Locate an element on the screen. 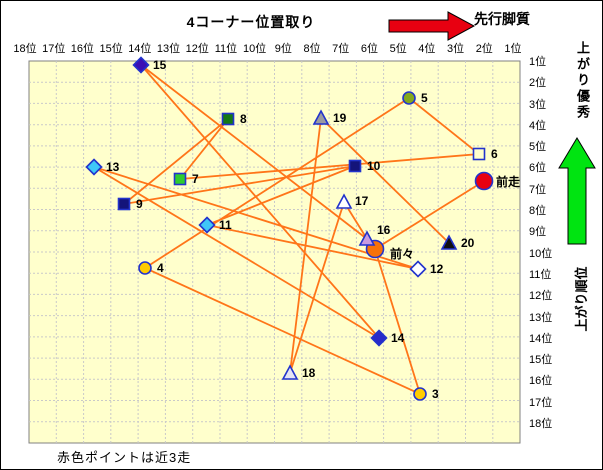 Image resolution: width=603 pixels, height=470 pixels. pace-label: 先行脚質 is located at coordinates (502, 19).